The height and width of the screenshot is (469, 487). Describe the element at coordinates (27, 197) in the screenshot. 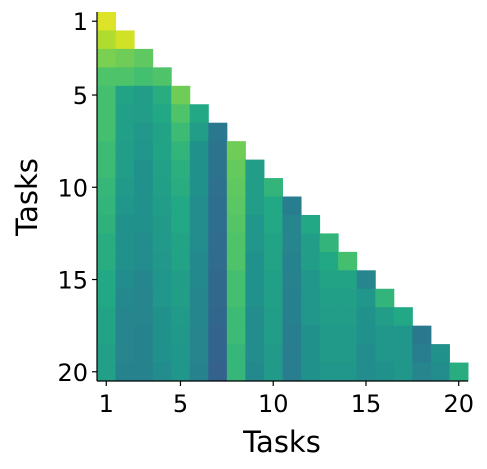

I see `y-axis-label: Tasks` at that location.